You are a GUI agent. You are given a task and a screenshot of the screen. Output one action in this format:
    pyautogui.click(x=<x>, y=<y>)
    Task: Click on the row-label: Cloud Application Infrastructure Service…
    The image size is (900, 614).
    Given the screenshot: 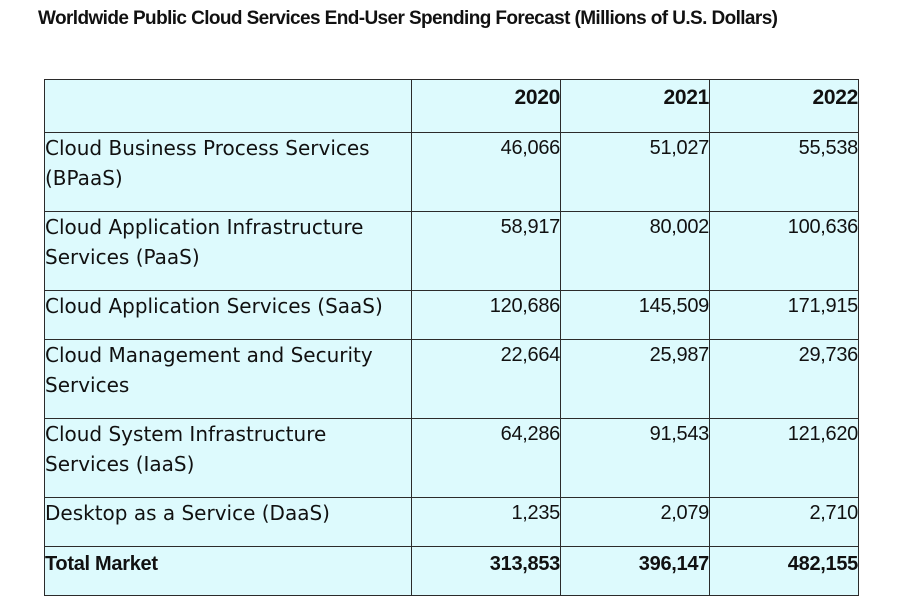 What is the action you would take?
    pyautogui.click(x=228, y=251)
    